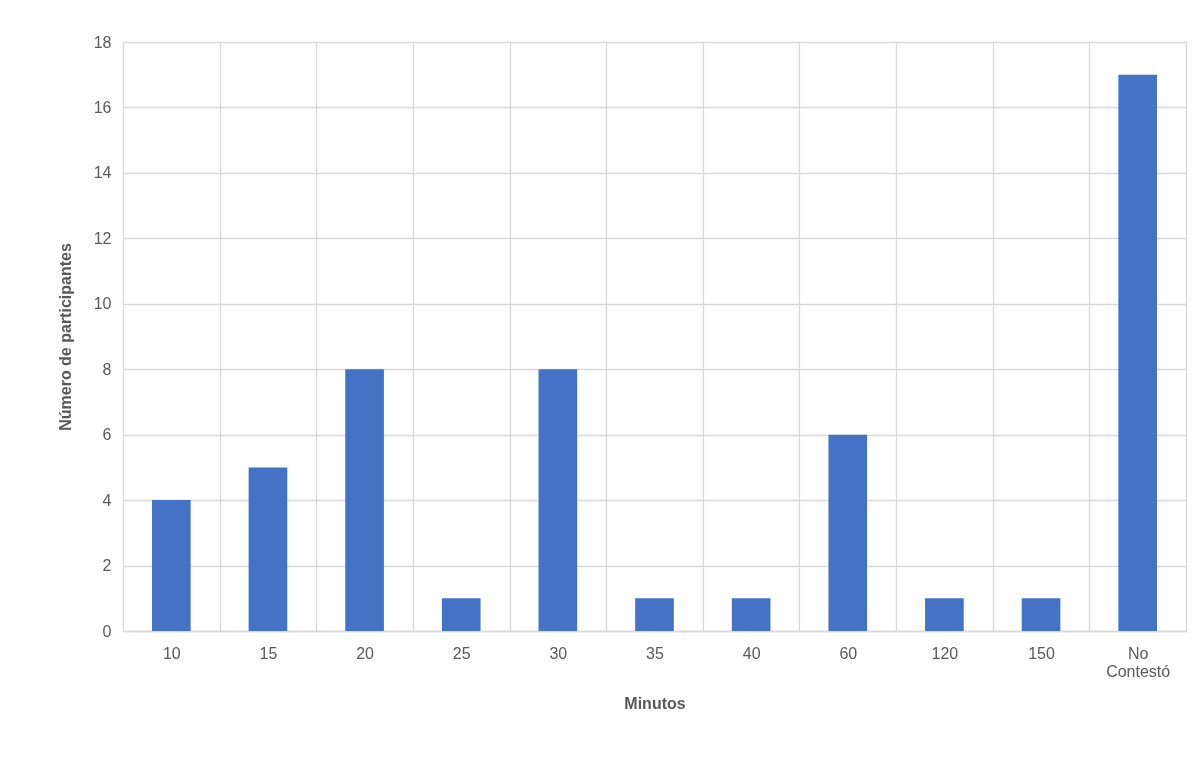 The height and width of the screenshot is (768, 1201). What do you see at coordinates (107, 435) in the screenshot?
I see `y-tick-label: 6` at bounding box center [107, 435].